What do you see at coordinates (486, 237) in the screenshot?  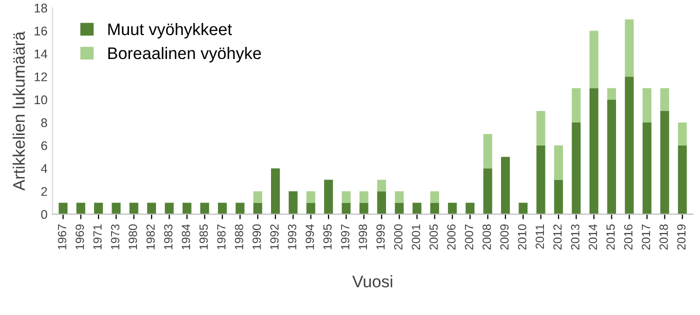 I see `x-tick-label: 2008` at bounding box center [486, 237].